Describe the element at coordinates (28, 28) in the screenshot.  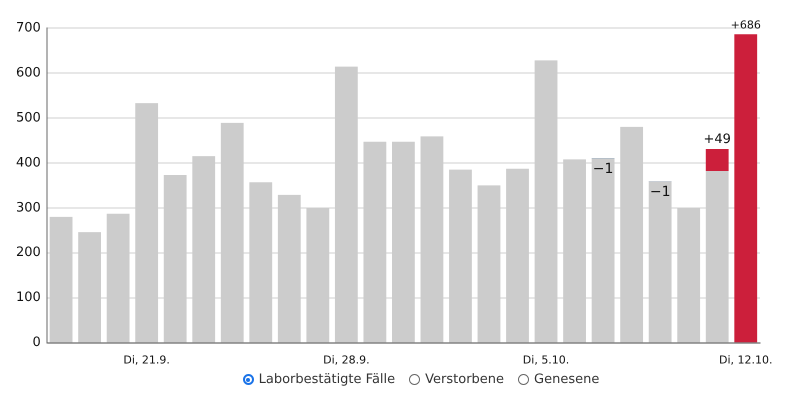
I see `y-tick-label: 700` at that location.